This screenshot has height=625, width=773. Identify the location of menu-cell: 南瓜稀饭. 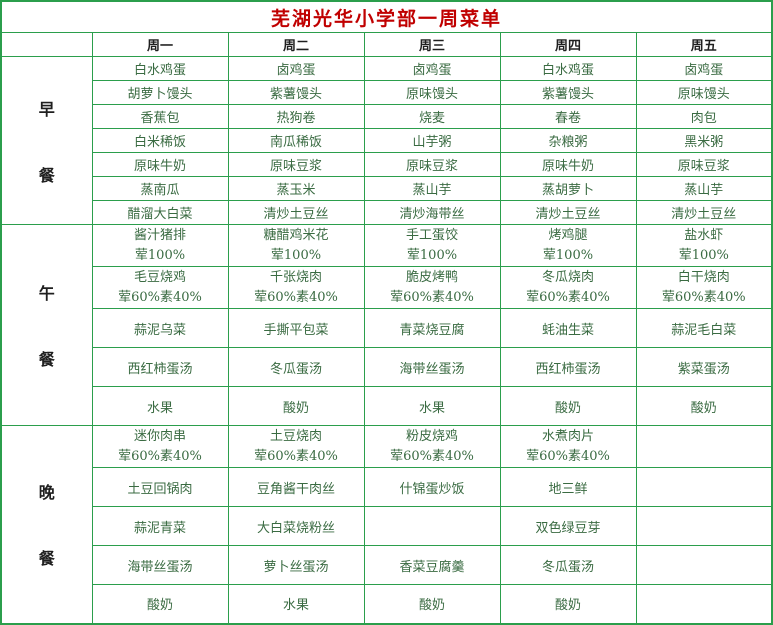
(296, 140).